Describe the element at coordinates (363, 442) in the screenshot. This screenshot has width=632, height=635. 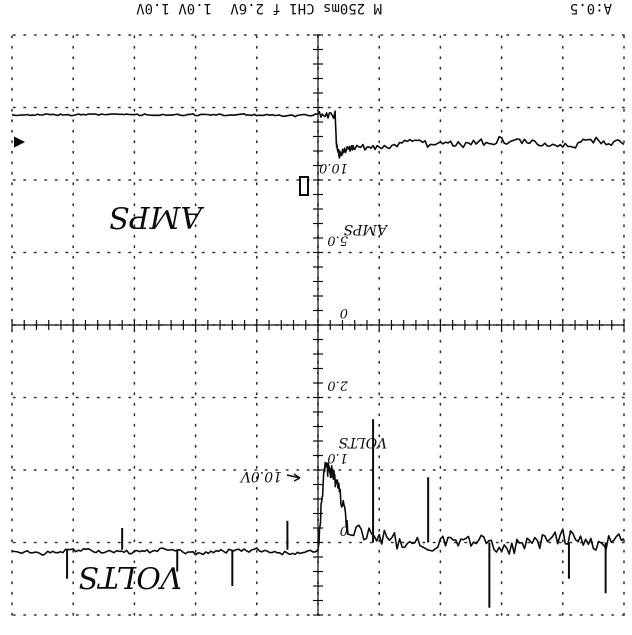
I see `volts-scale-label: VOLTS` at that location.